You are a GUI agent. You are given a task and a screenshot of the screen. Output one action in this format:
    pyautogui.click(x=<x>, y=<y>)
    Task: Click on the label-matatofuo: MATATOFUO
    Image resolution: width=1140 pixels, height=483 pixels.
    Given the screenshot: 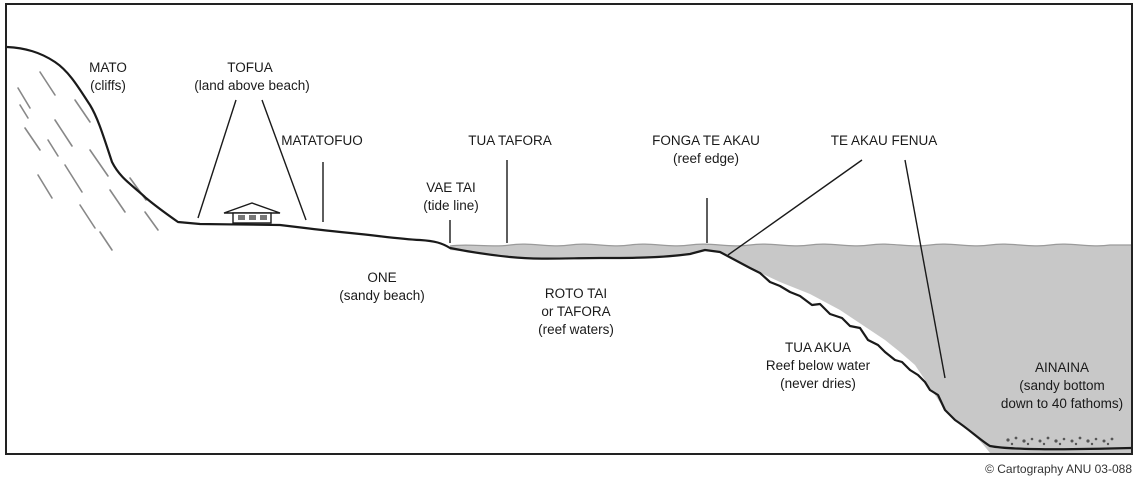 What is the action you would take?
    pyautogui.click(x=322, y=140)
    